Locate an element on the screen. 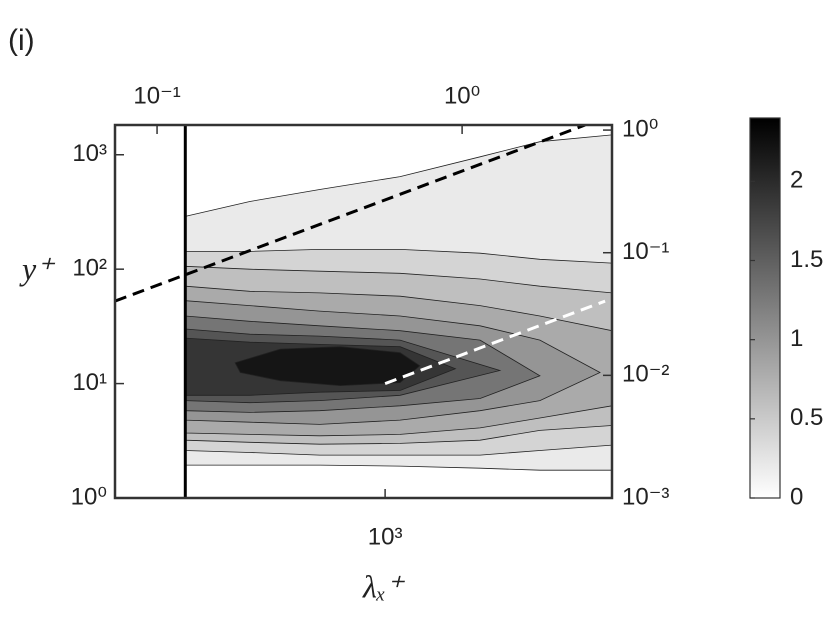 The image size is (830, 623). colorbar-tick-label: 0.5 is located at coordinates (806, 417).